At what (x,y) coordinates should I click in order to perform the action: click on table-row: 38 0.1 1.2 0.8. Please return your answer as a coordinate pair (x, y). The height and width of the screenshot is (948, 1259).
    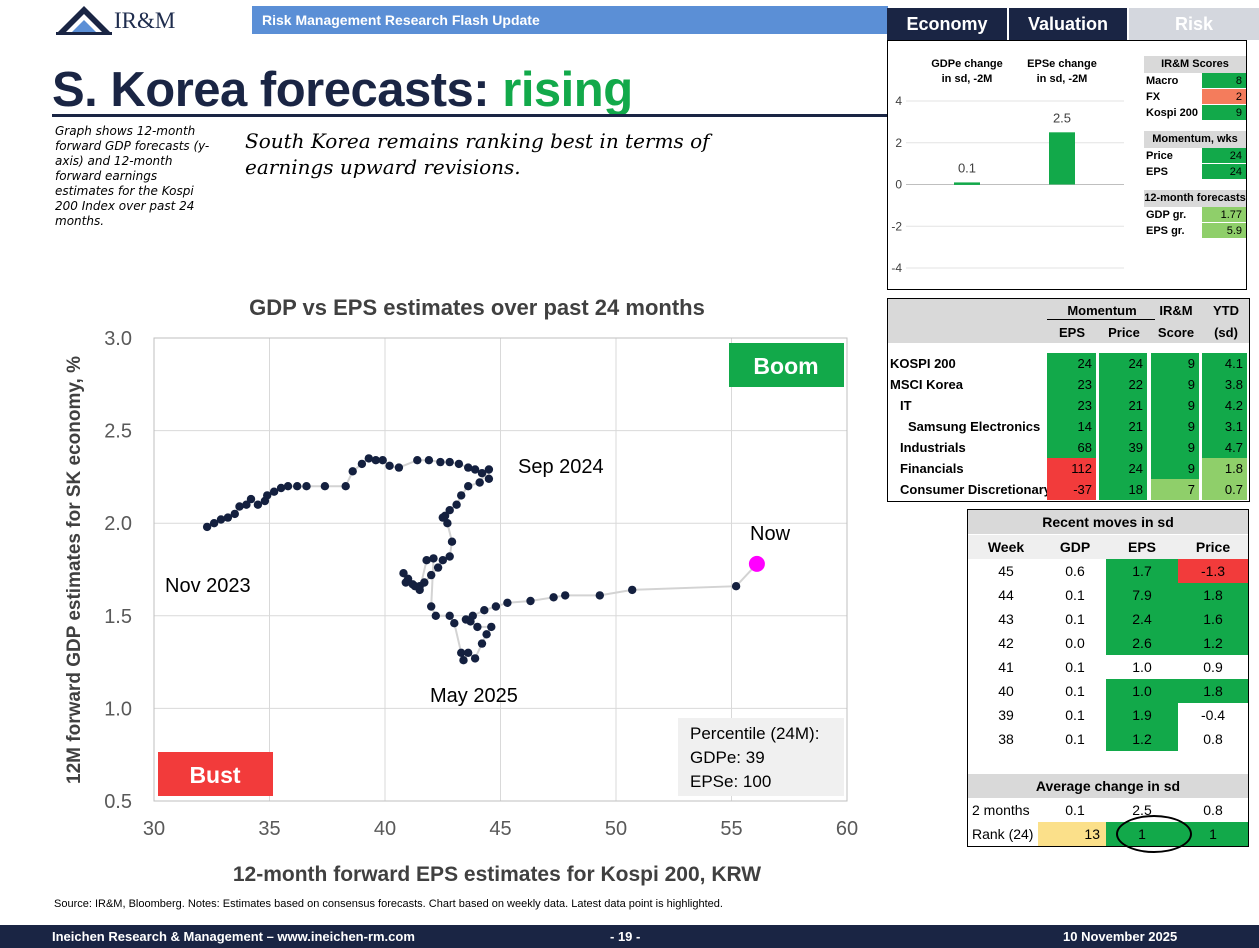
    Looking at the image, I should click on (1108, 739).